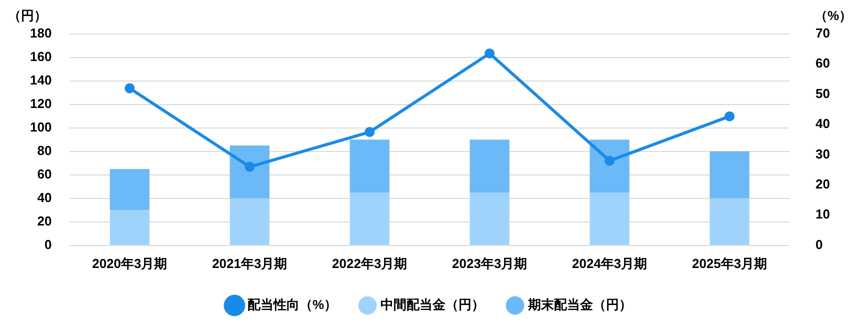  What do you see at coordinates (27, 16) in the screenshot?
I see `y-axis-title: （円）` at bounding box center [27, 16].